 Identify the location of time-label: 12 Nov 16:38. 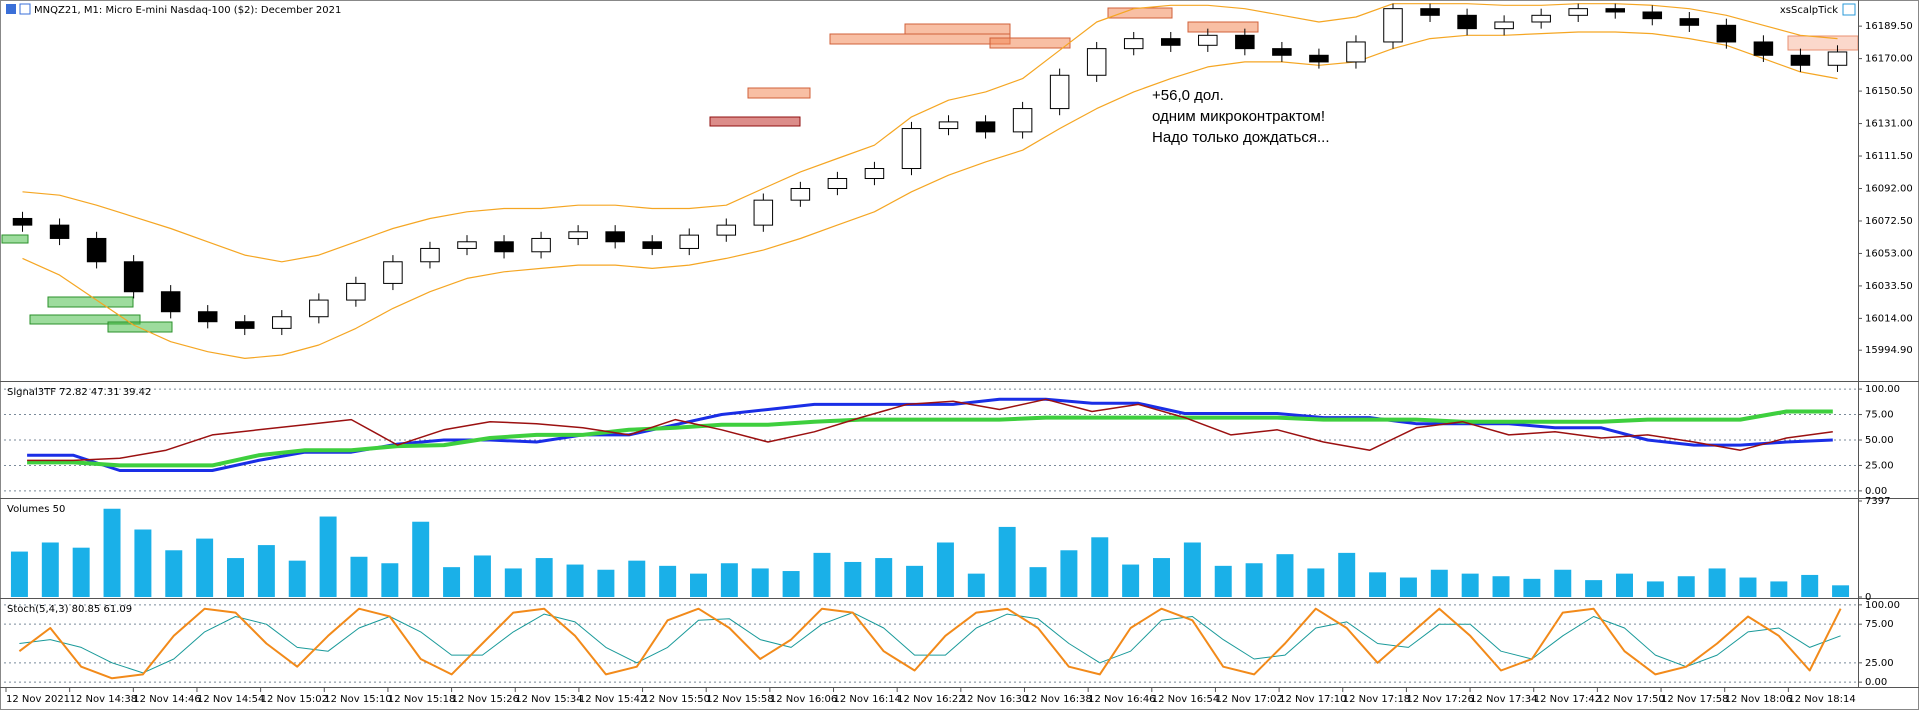
(1057, 699).